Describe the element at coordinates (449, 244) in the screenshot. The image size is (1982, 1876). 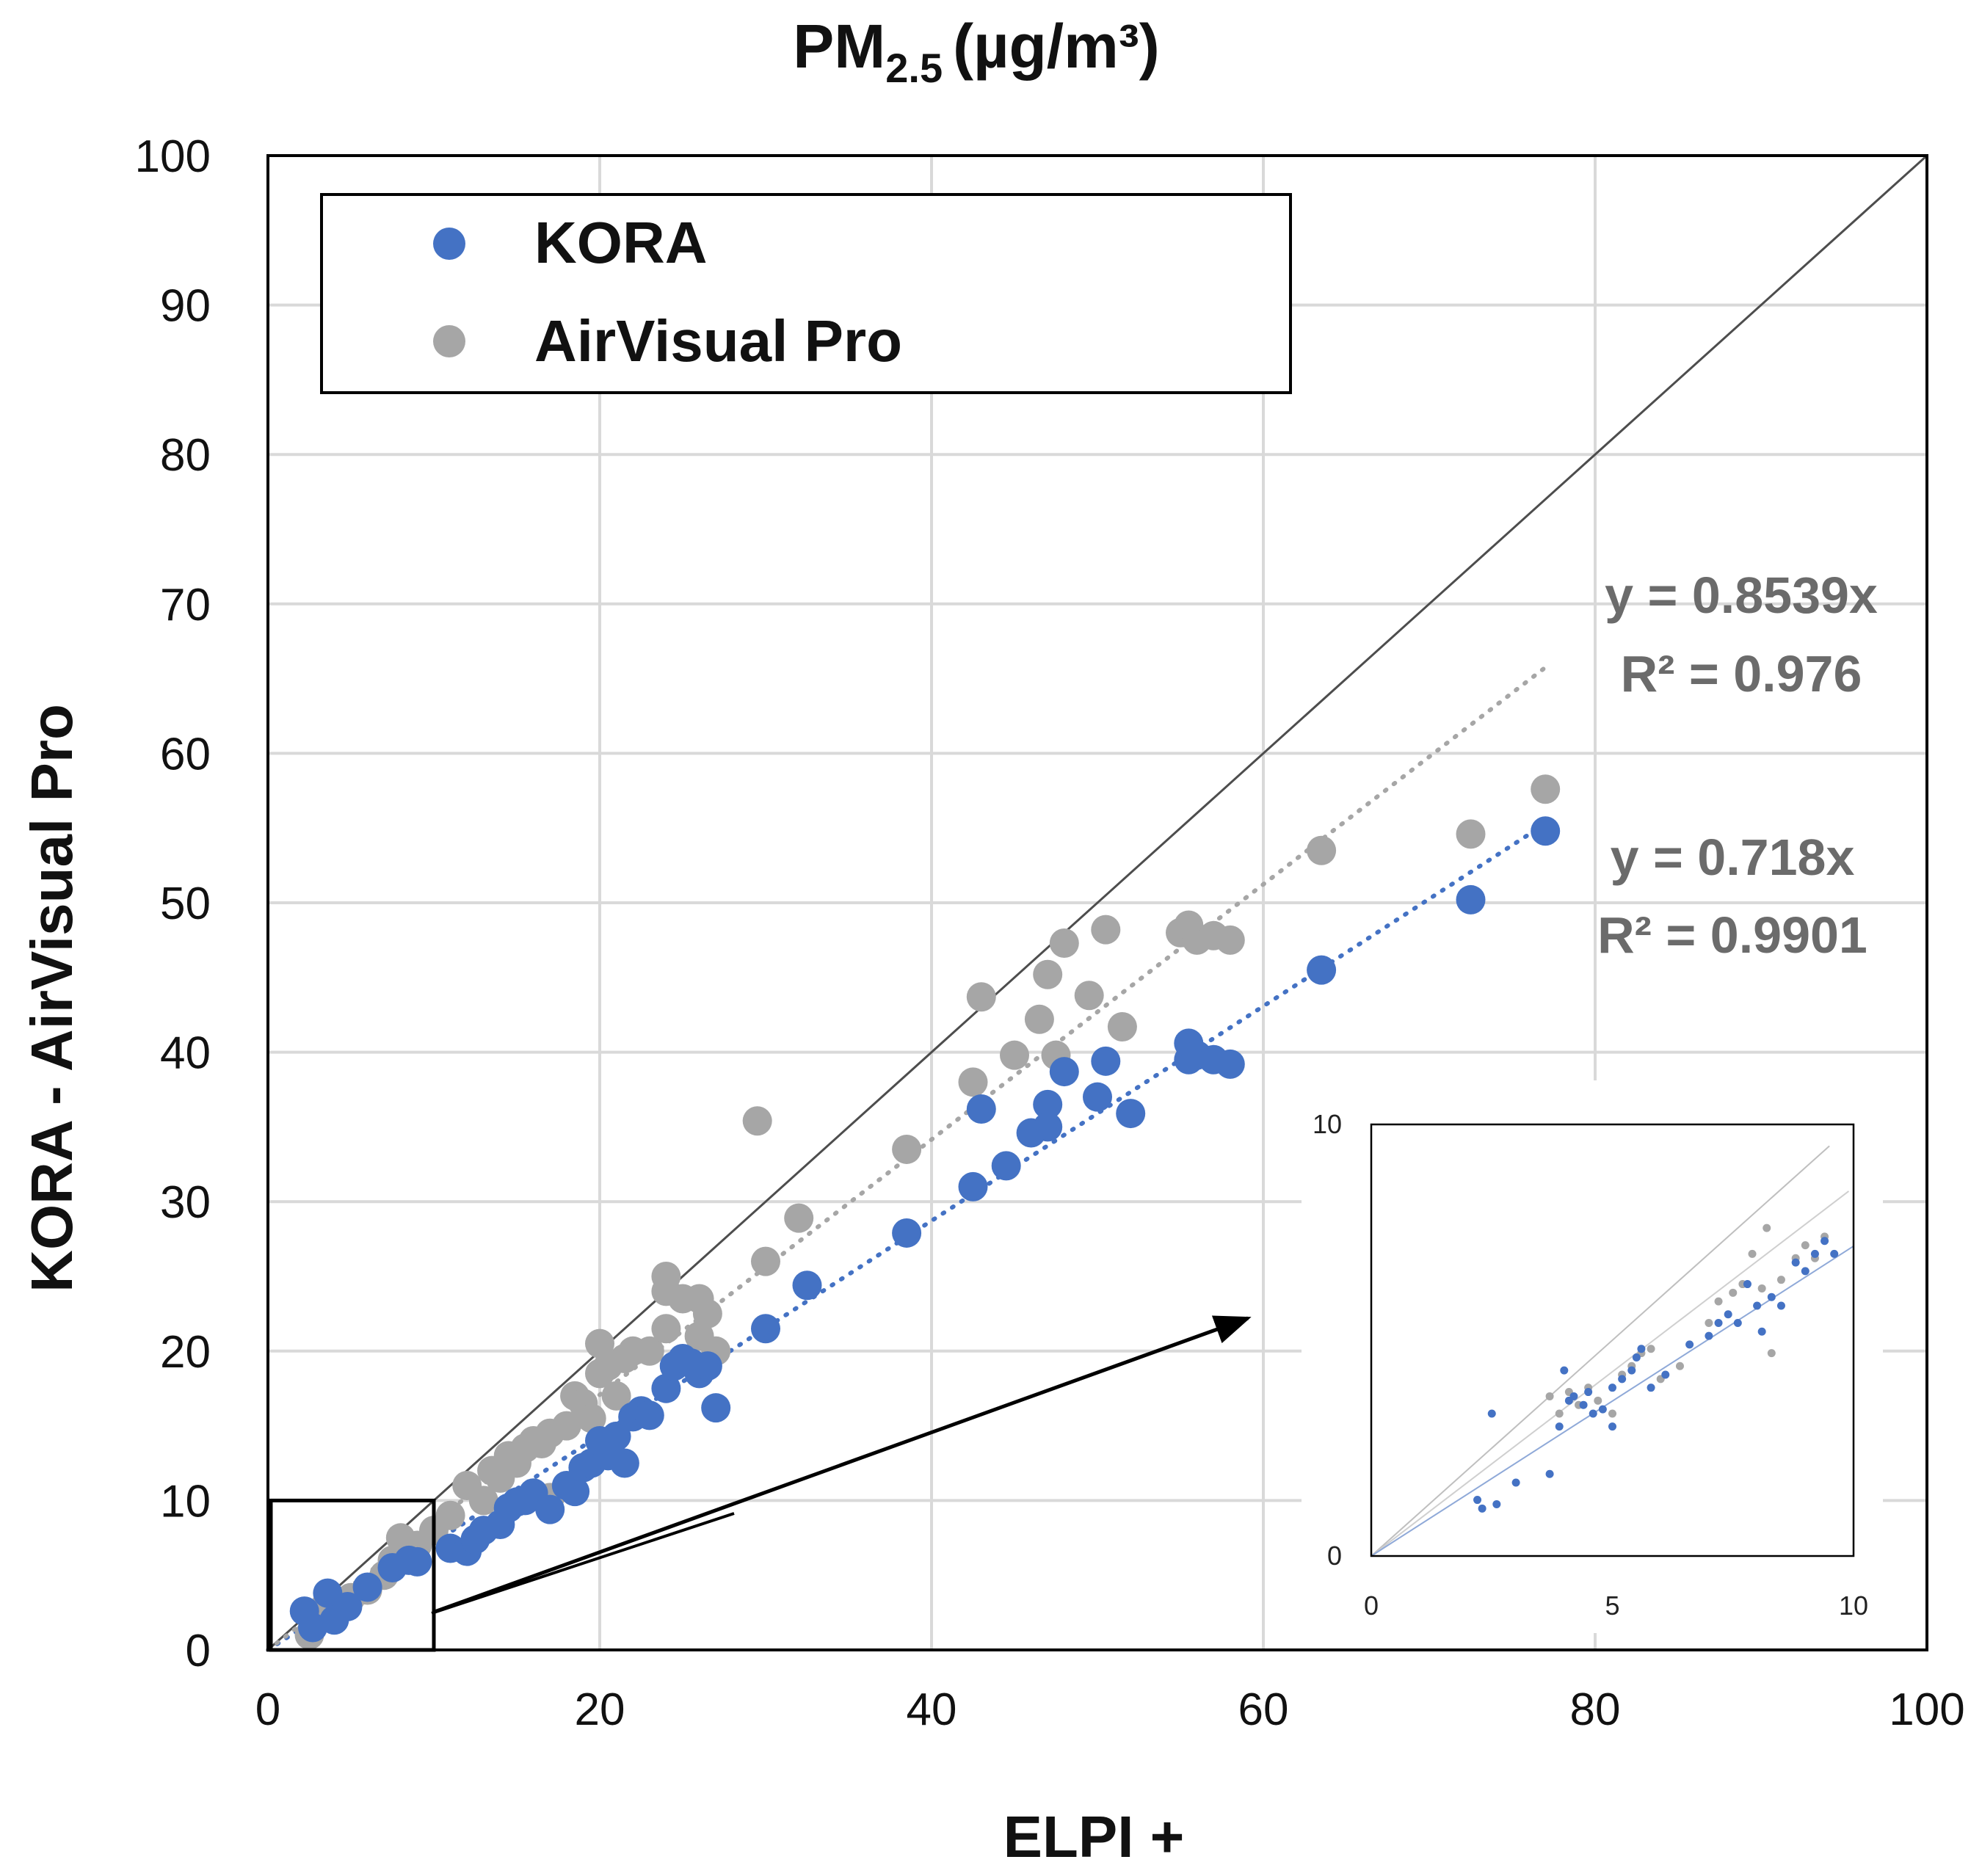
I see `legend-marker-kora` at that location.